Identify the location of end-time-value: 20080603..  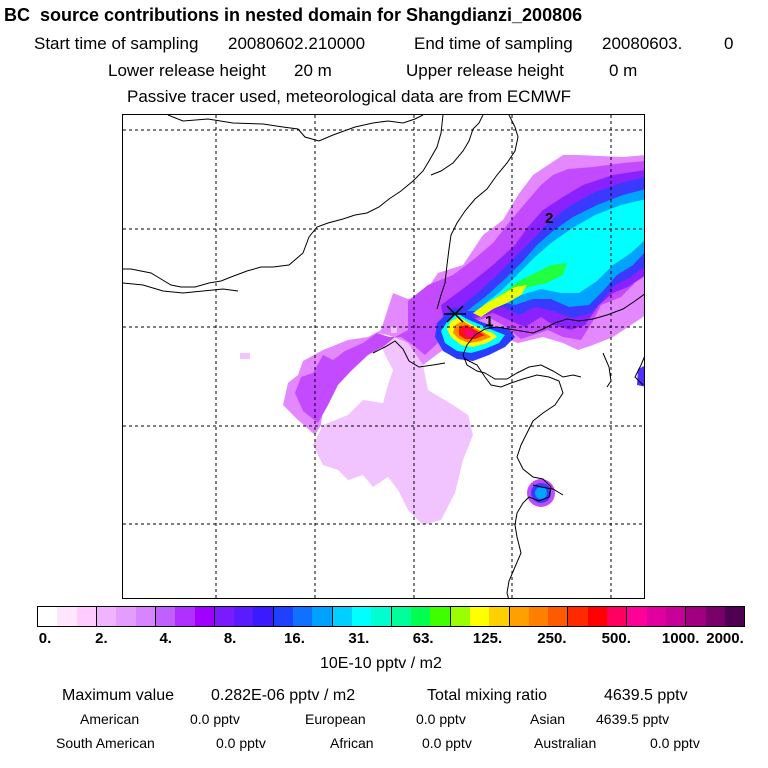
(642, 43).